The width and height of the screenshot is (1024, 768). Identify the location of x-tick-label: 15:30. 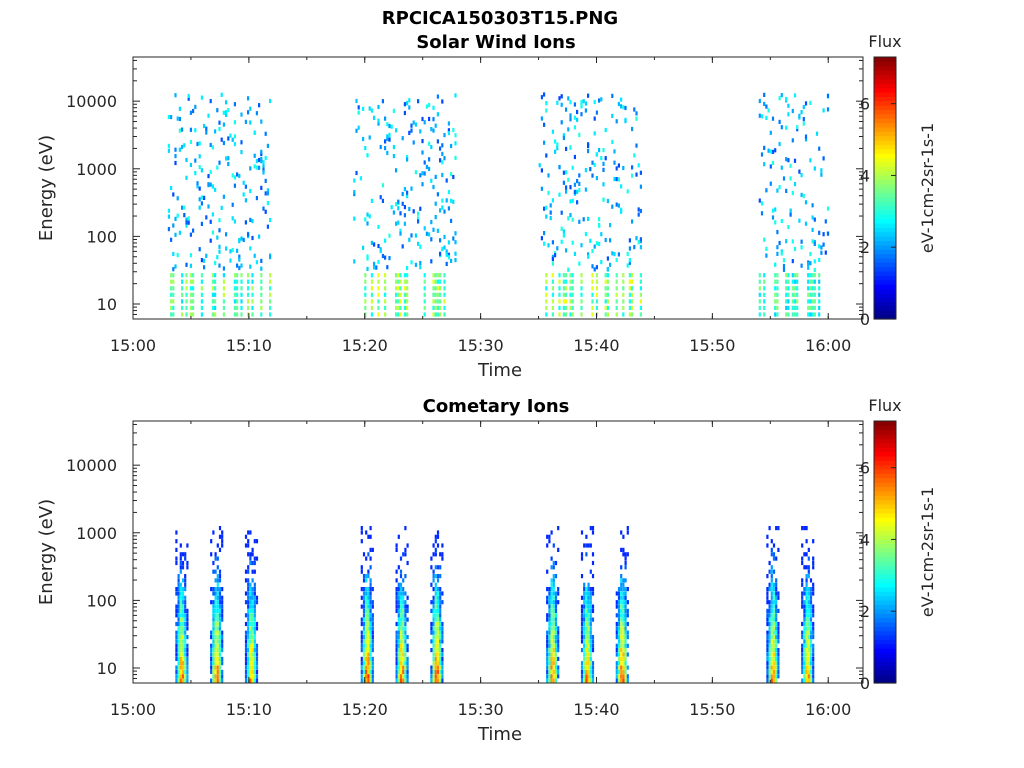
(481, 345).